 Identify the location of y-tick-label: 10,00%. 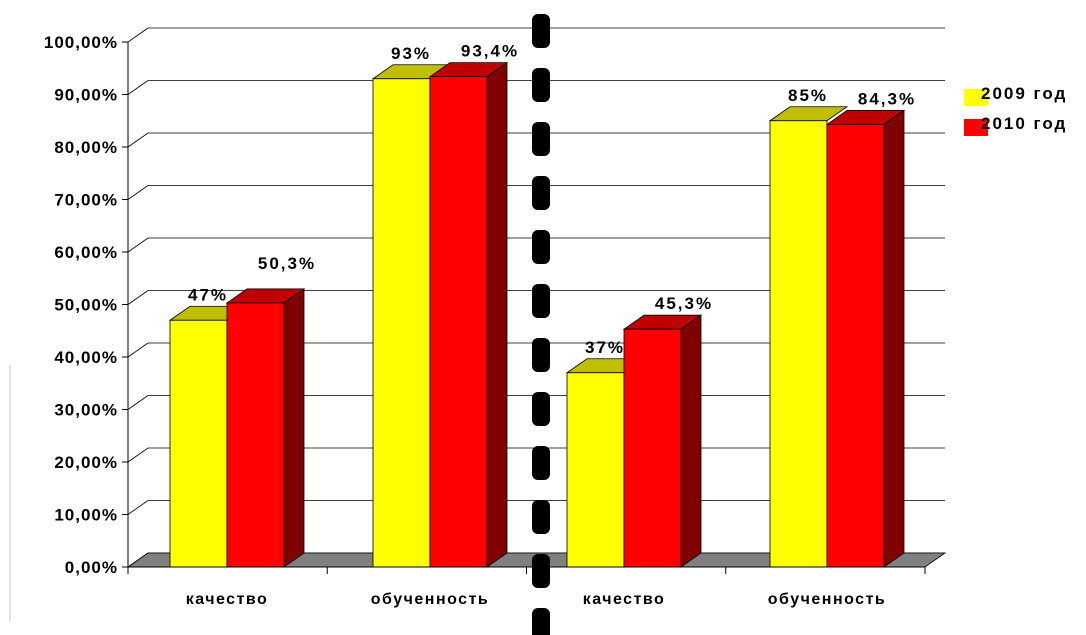
(86, 515).